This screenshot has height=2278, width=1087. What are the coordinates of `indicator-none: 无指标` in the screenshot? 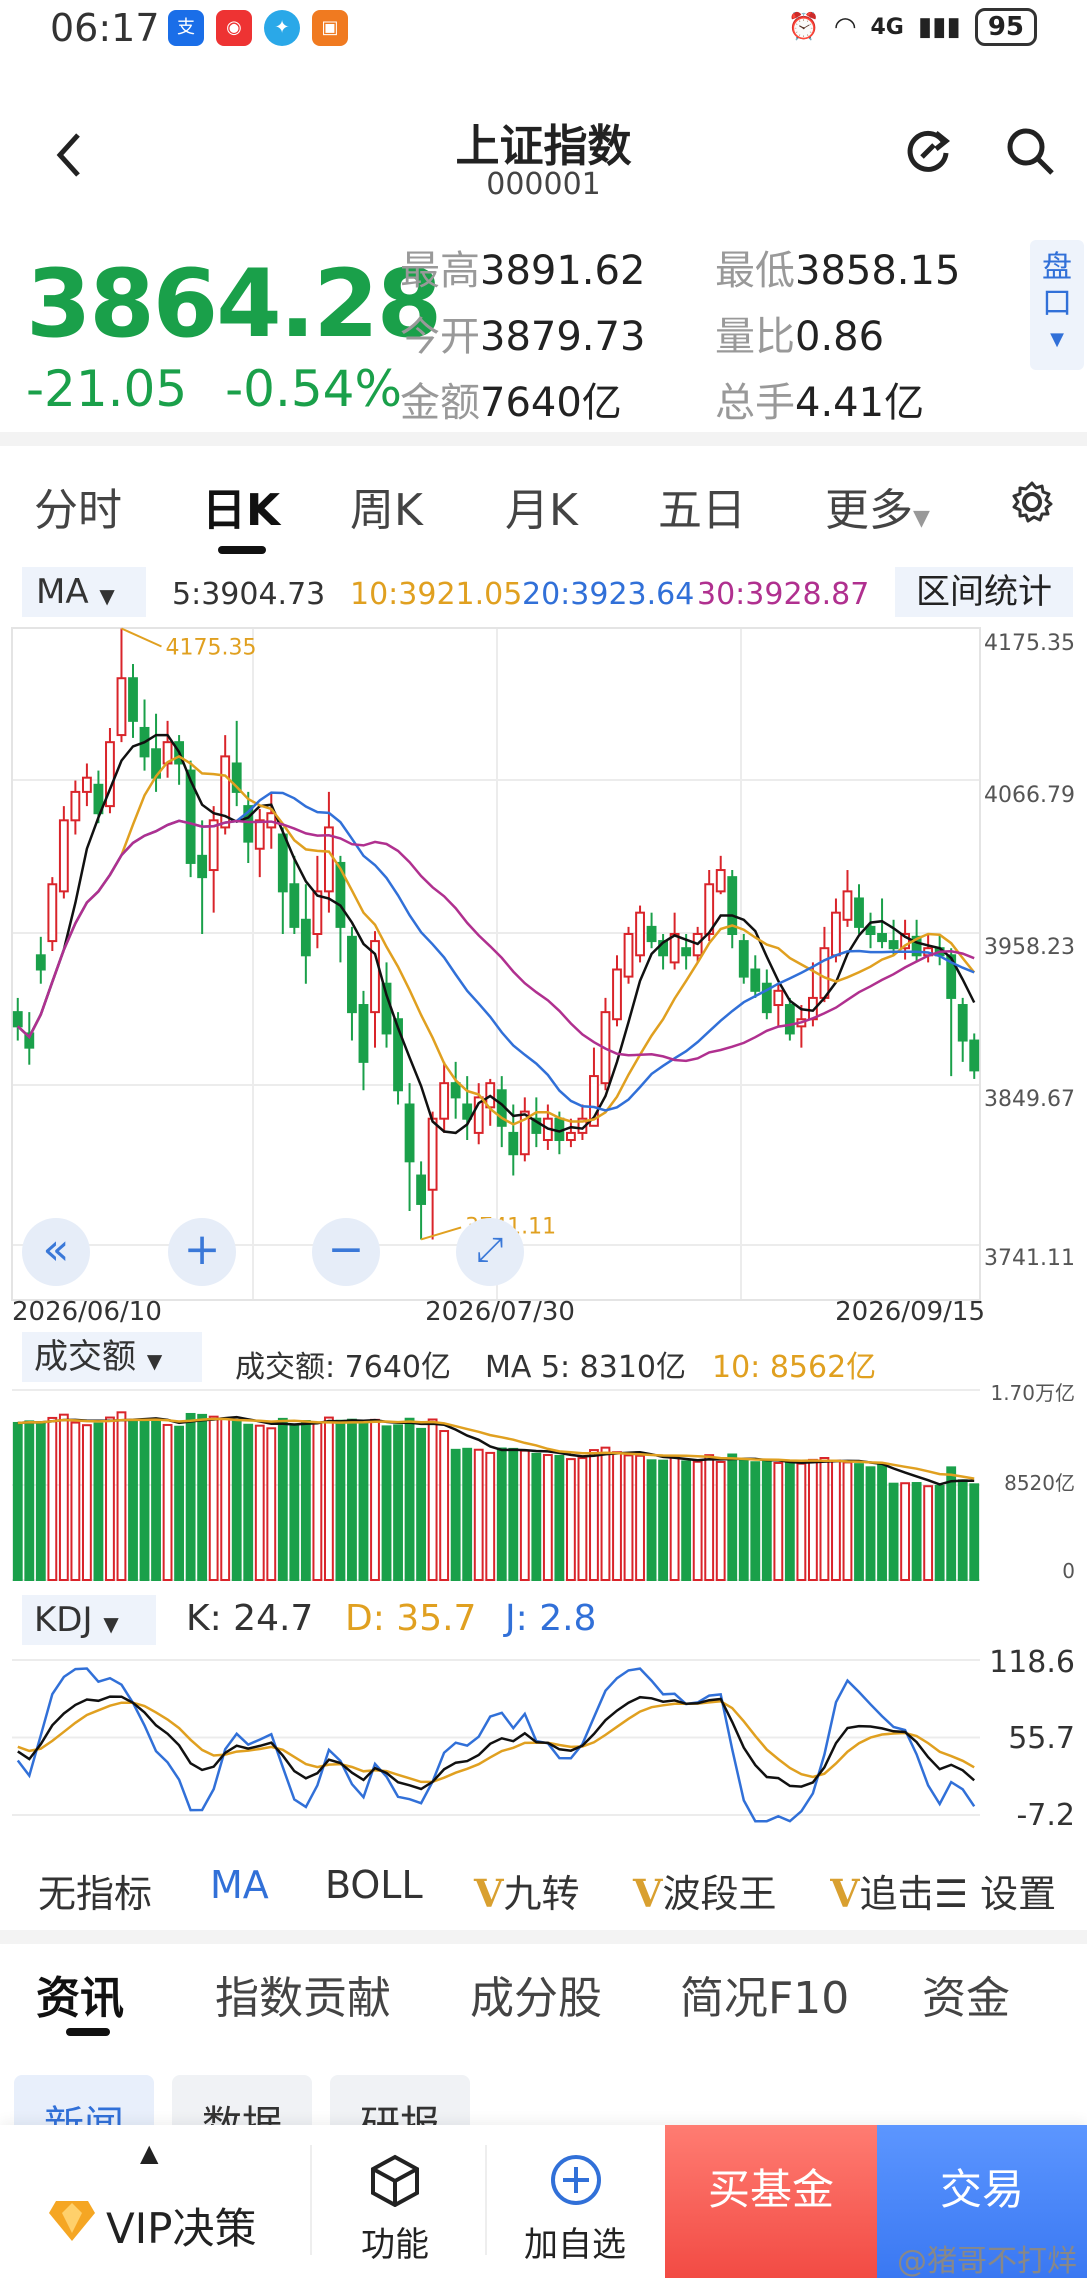 It's located at (95, 1894).